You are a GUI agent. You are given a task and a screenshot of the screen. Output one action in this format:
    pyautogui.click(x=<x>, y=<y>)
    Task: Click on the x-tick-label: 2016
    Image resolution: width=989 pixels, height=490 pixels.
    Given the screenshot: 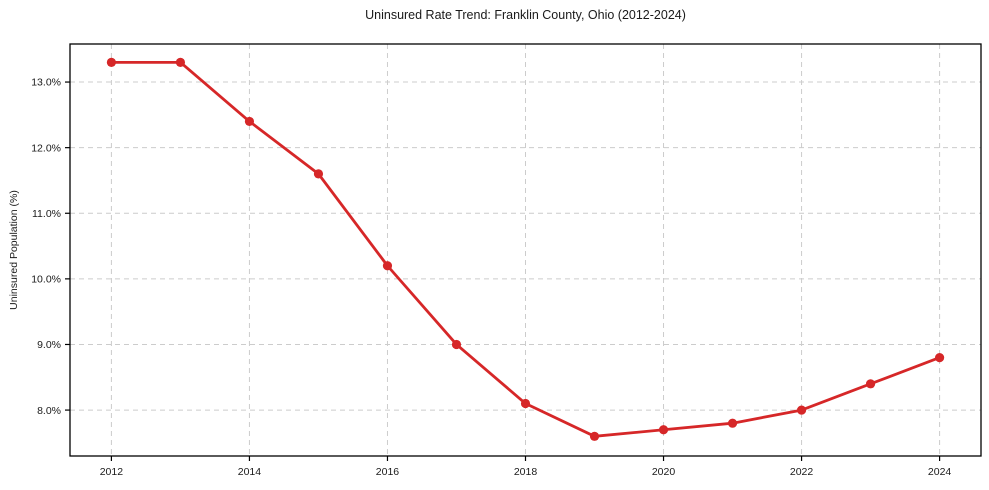 What is the action you would take?
    pyautogui.click(x=388, y=472)
    